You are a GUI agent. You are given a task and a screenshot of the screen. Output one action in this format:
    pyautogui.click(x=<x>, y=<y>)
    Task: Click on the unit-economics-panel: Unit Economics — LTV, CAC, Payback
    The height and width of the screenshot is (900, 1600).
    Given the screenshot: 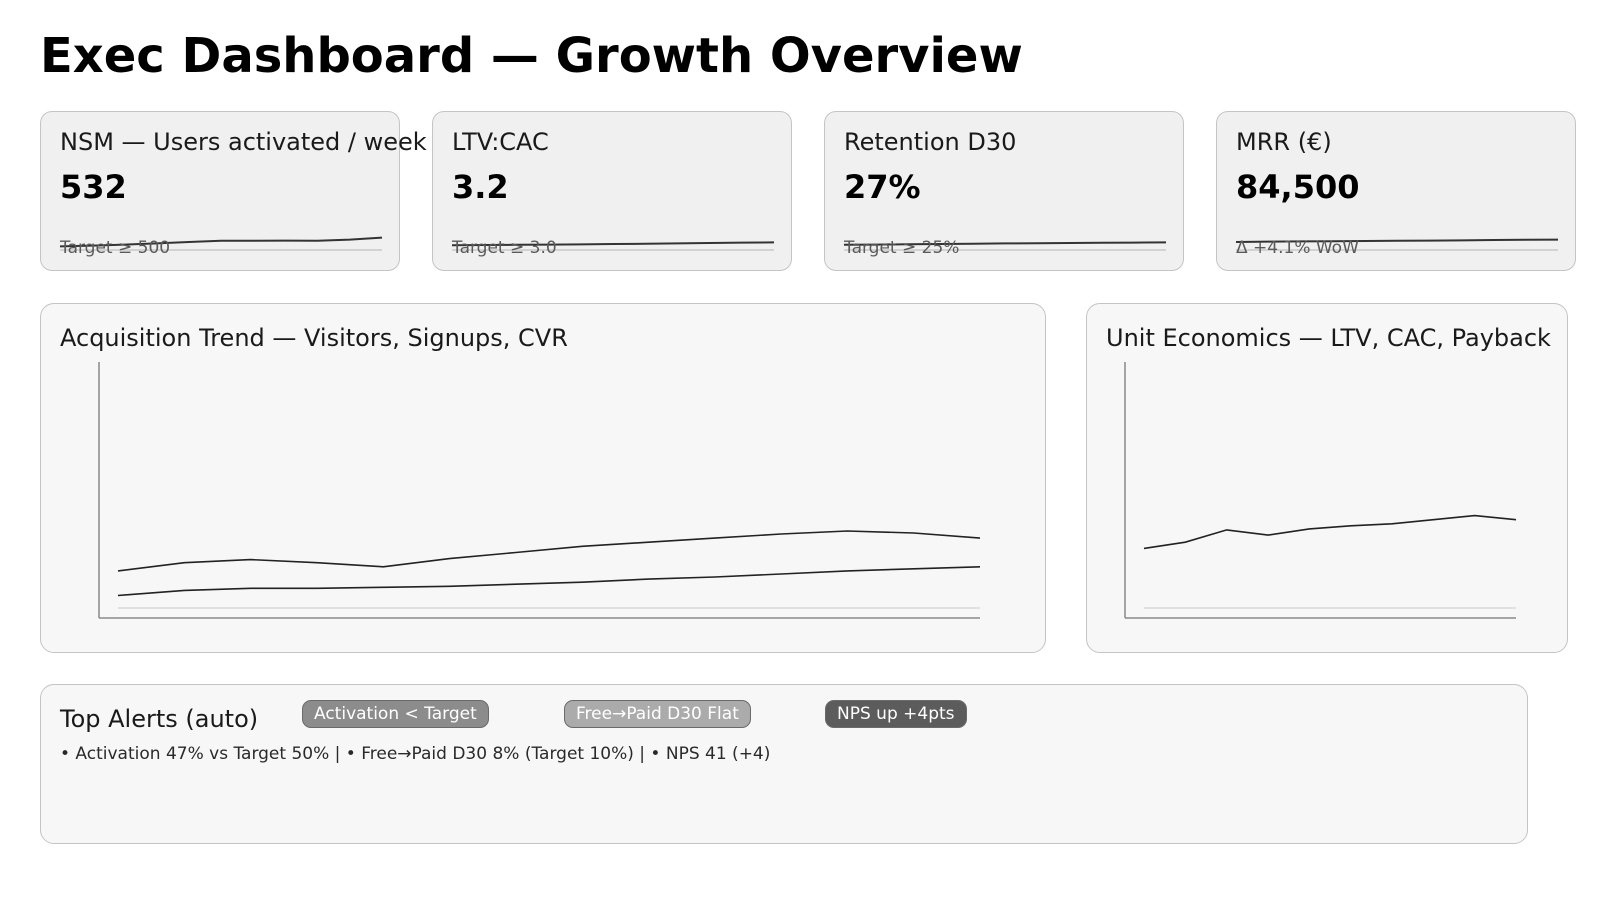 What is the action you would take?
    pyautogui.click(x=1327, y=478)
    